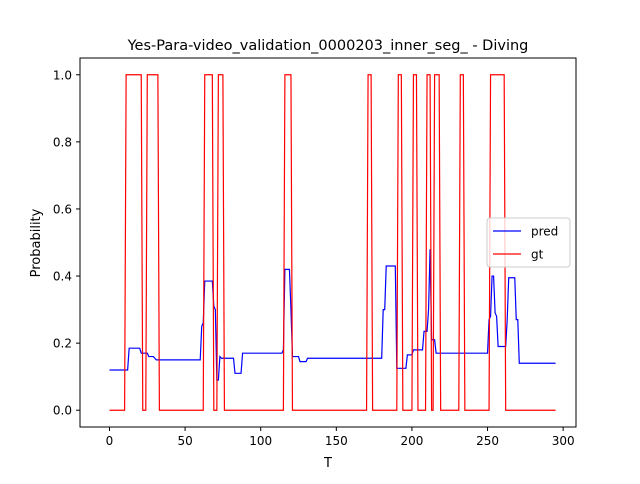 This screenshot has height=484, width=640. What do you see at coordinates (62, 411) in the screenshot?
I see `y-tick-label: 0.0` at bounding box center [62, 411].